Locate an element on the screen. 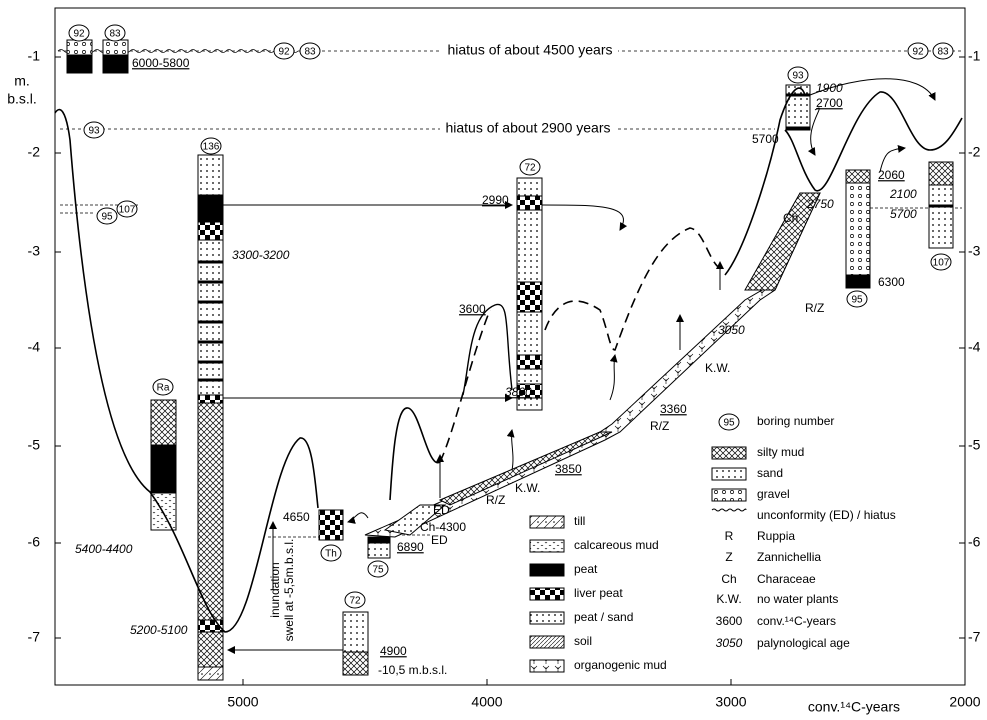 Image resolution: width=987 pixels, height=720 pixels. hiatus-label: hiatus of about 2900 years is located at coordinates (527, 128).